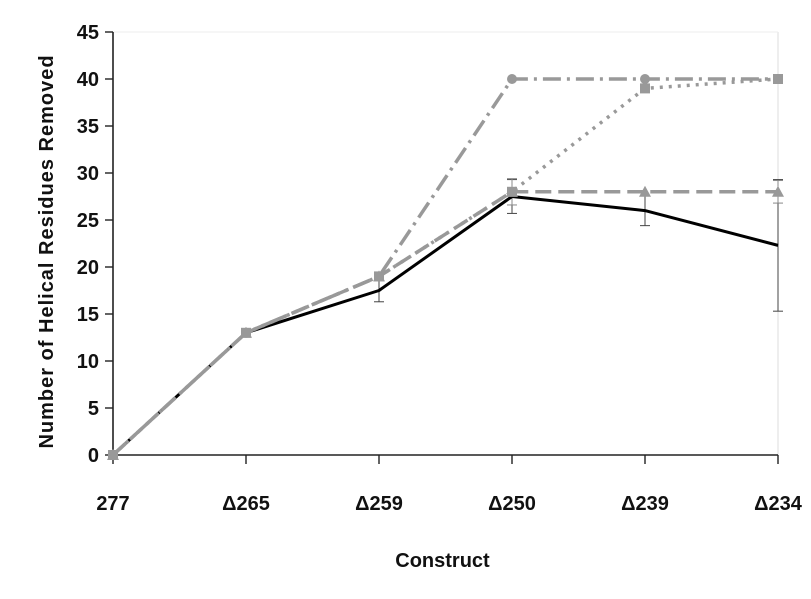  What do you see at coordinates (47, 251) in the screenshot?
I see `y-axis-title: Number of Helical Residues Removed` at bounding box center [47, 251].